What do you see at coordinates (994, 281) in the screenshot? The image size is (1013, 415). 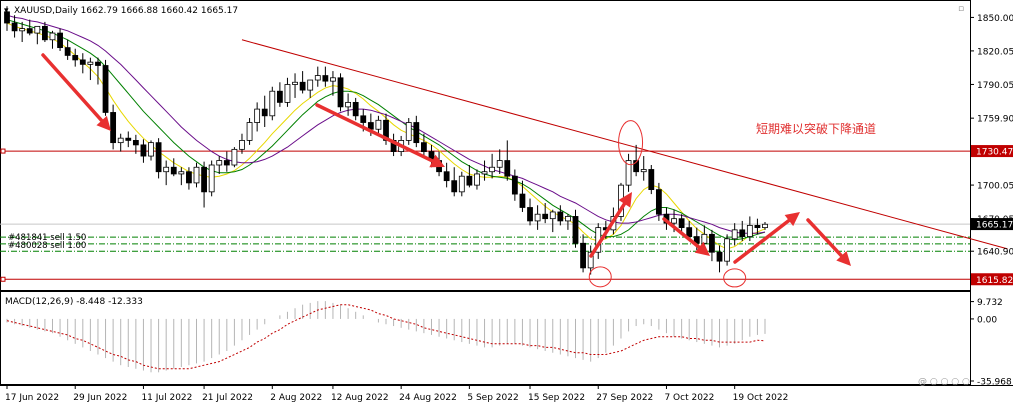 I see `price-badge-label: 1615.82` at bounding box center [994, 281].